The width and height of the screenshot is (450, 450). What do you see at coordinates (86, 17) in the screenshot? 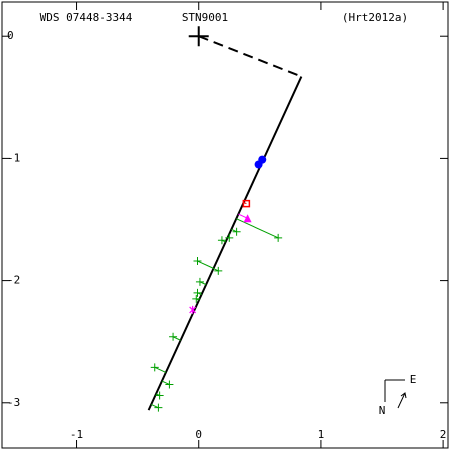
I see `chart-title: WDS 07448-3344` at bounding box center [86, 17].